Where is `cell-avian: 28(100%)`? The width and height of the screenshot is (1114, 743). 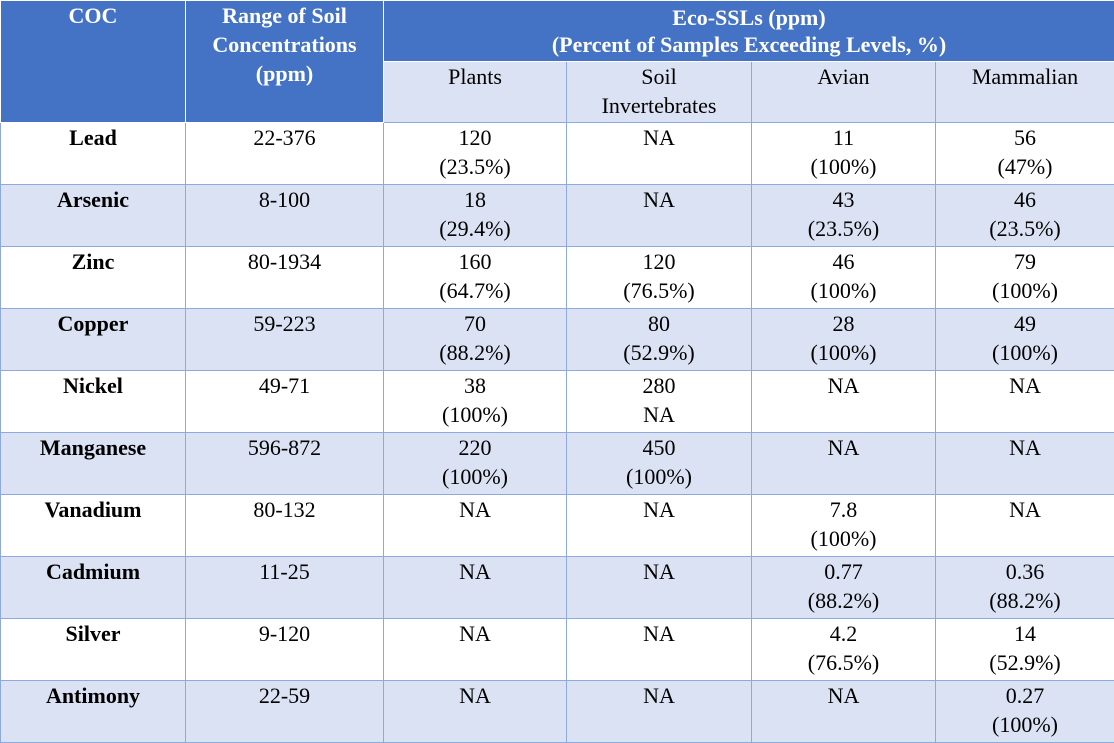 cell-avian: 28(100%) is located at coordinates (844, 340).